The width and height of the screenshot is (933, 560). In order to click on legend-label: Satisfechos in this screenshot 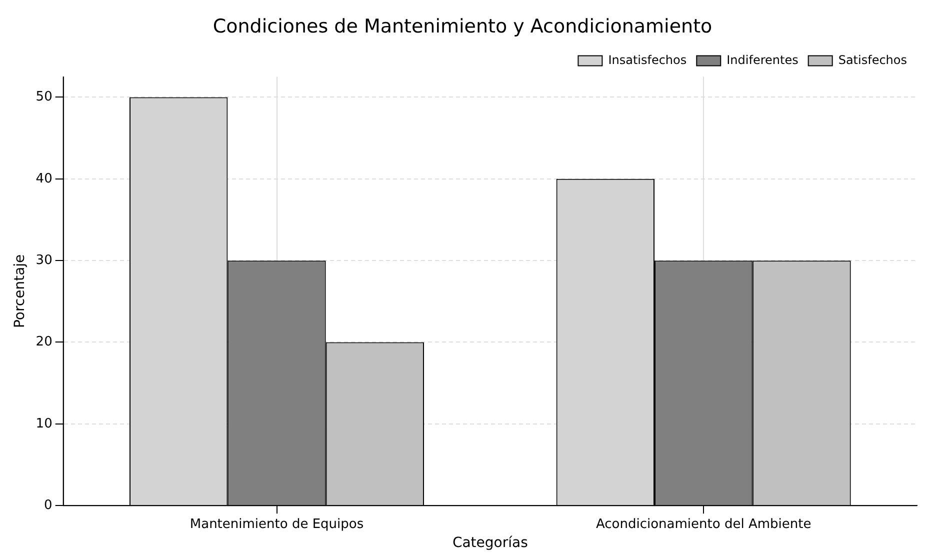, I will do `click(873, 59)`.